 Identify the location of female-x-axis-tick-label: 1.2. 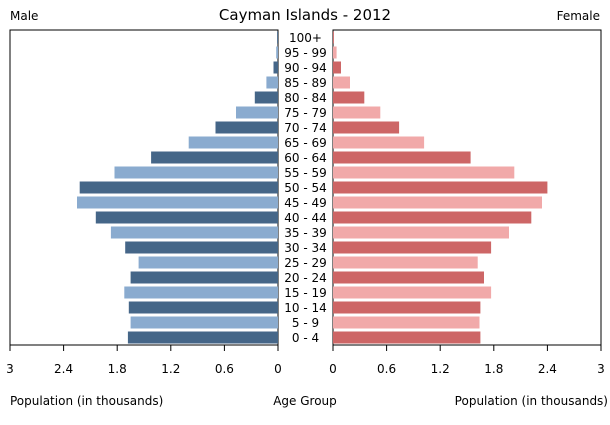
(440, 369).